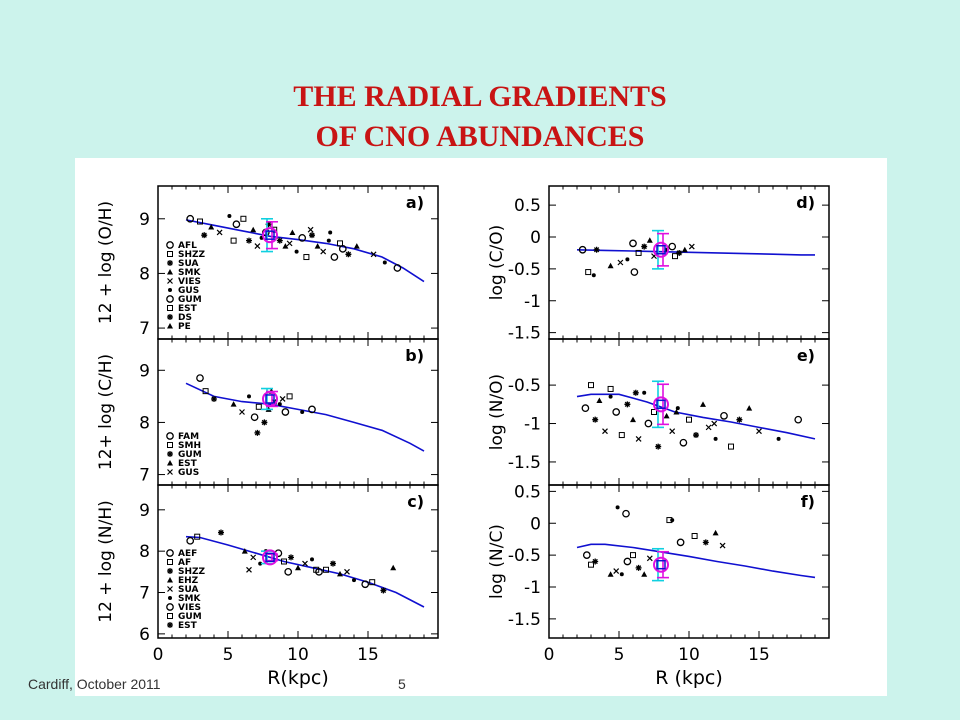  Describe the element at coordinates (106, 412) in the screenshot. I see `panel-b-y-axis-label: 12+ log (C/H)` at that location.